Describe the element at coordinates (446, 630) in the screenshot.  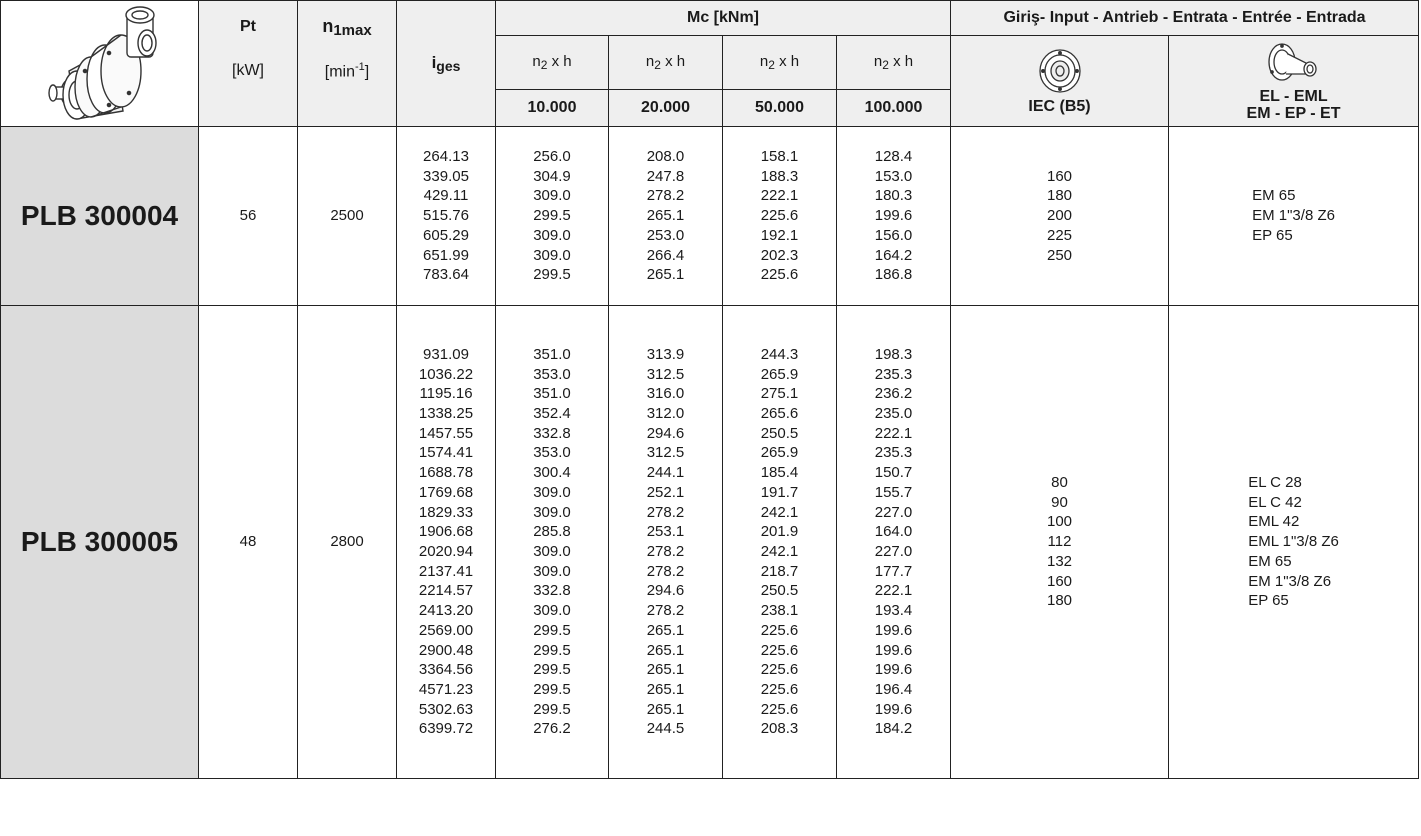
I see `list-item: 2569.00` at that location.